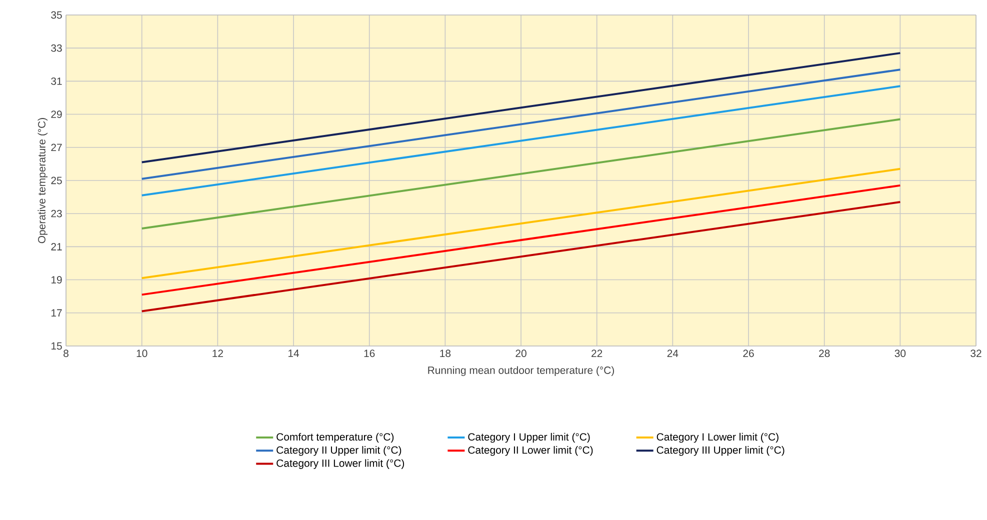  I want to click on x-tick-label: 16, so click(369, 354).